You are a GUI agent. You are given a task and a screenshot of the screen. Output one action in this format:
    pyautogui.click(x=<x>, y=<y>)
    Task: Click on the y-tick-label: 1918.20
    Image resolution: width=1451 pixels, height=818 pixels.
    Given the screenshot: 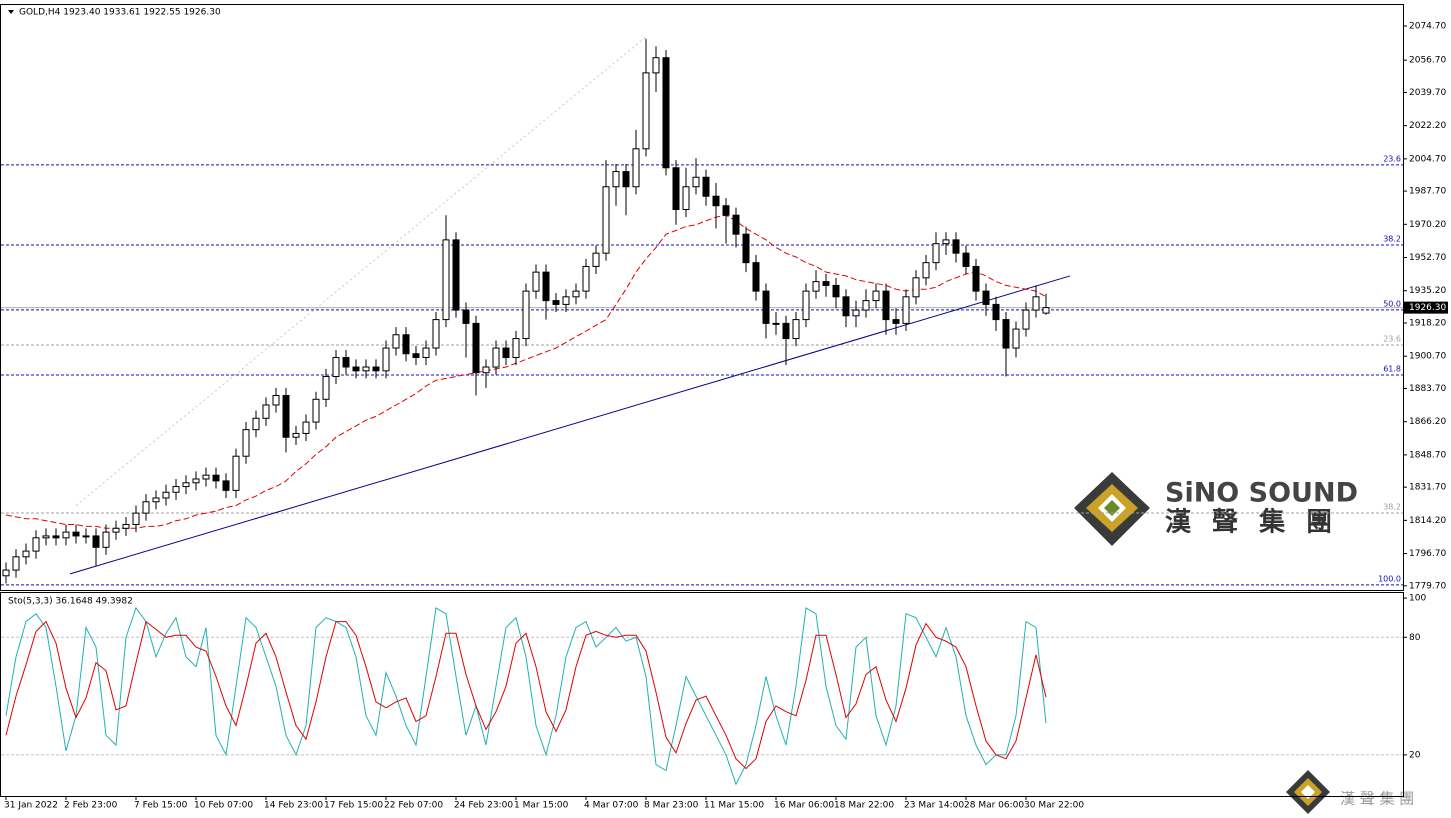 What is the action you would take?
    pyautogui.click(x=1427, y=323)
    